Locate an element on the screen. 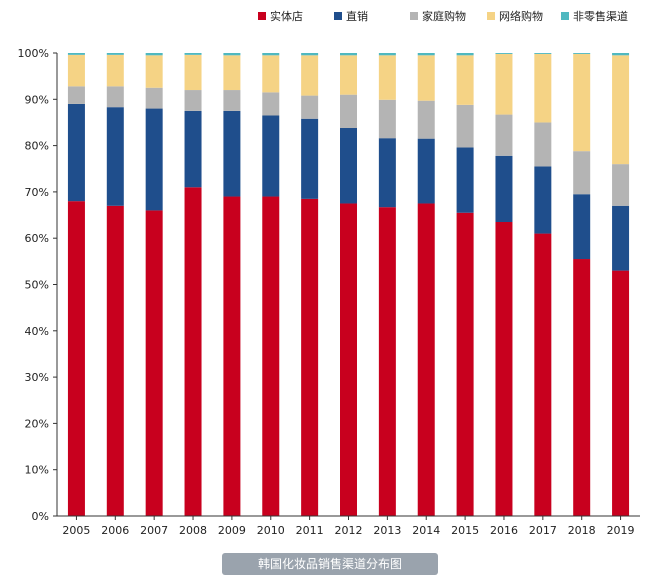  bar-stack-2014 is located at coordinates (426, 284).